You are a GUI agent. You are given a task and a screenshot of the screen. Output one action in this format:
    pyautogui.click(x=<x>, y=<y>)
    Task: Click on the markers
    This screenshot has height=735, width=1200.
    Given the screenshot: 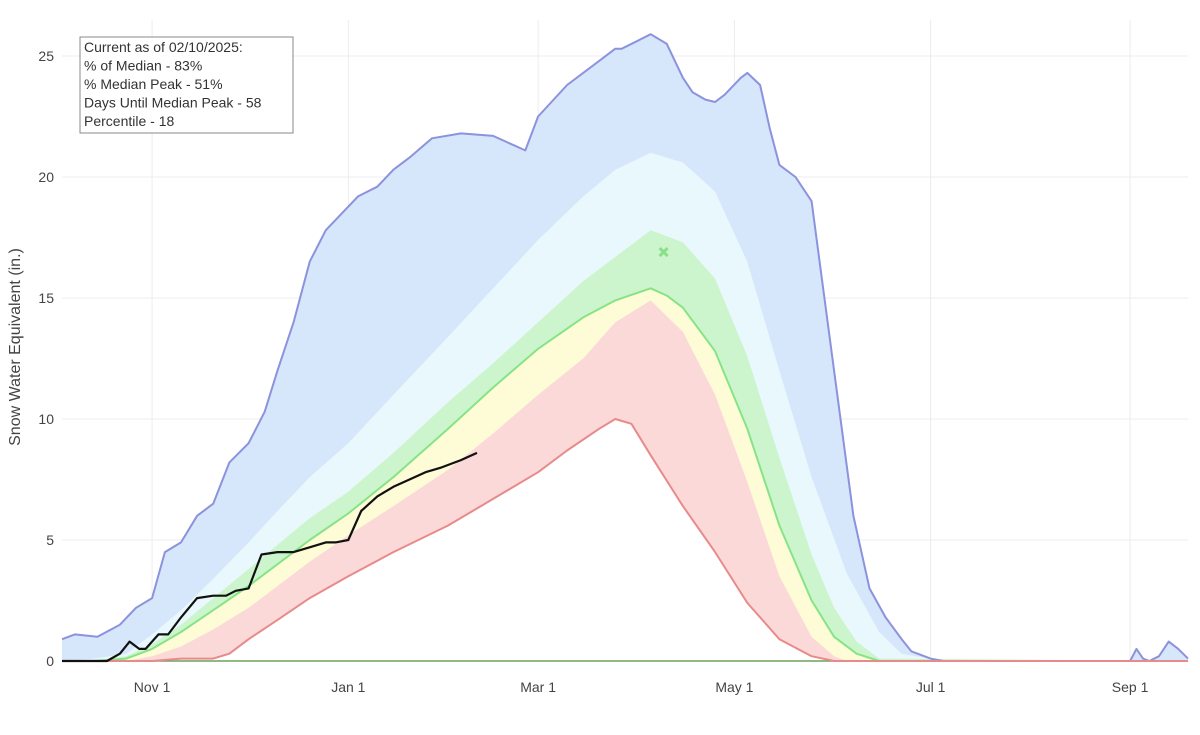 What is the action you would take?
    pyautogui.click(x=663, y=252)
    